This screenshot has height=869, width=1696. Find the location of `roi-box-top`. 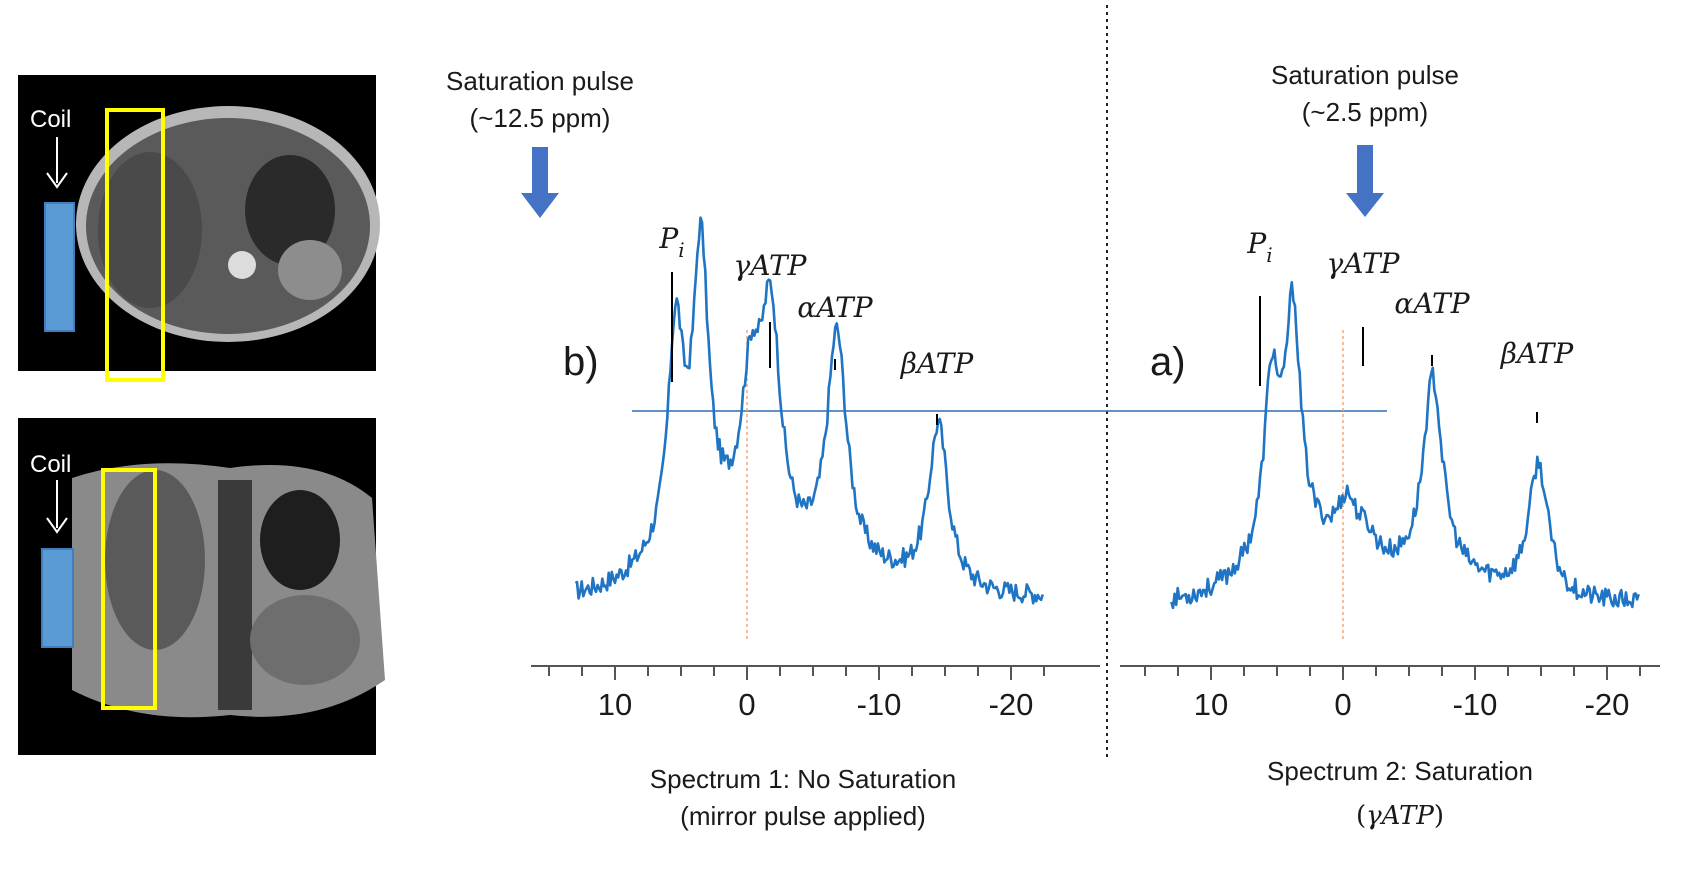

roi-box-top is located at coordinates (135, 245).